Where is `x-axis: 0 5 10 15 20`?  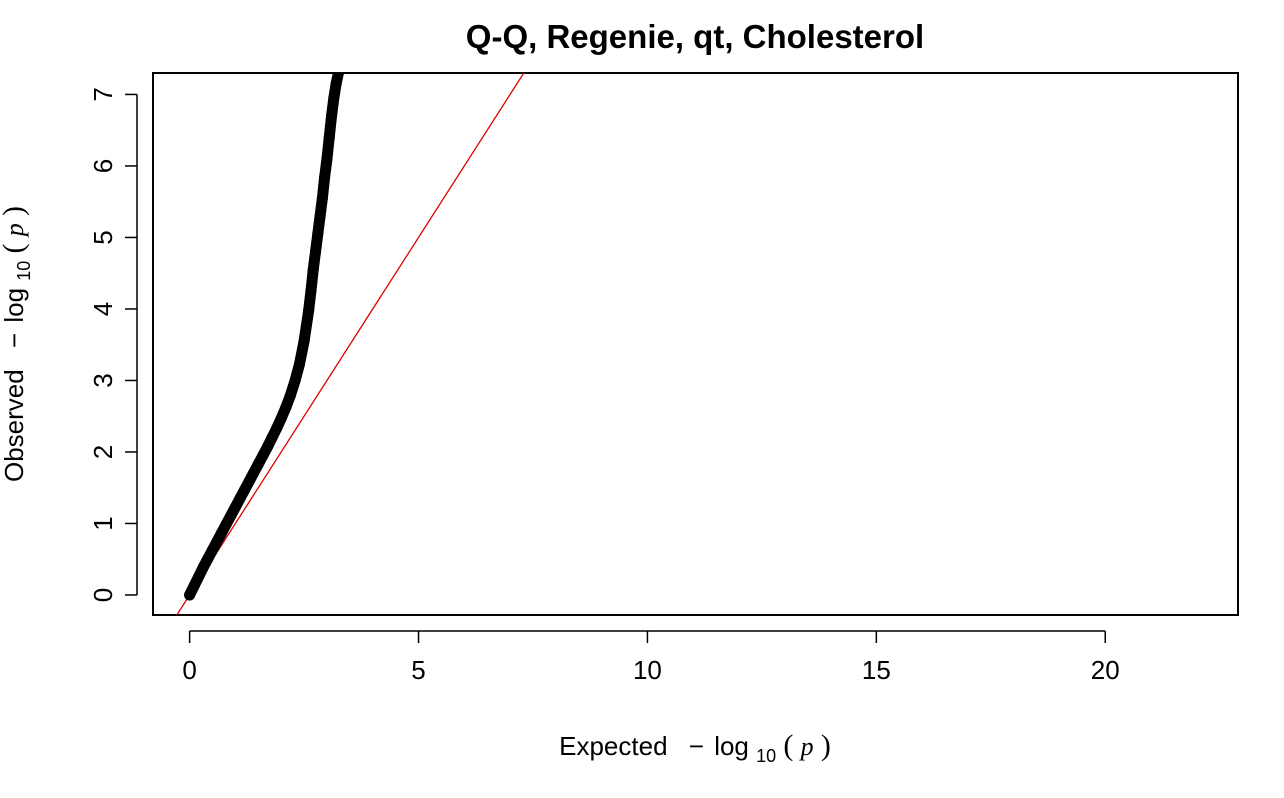
x-axis: 0 5 10 15 20 is located at coordinates (651, 657).